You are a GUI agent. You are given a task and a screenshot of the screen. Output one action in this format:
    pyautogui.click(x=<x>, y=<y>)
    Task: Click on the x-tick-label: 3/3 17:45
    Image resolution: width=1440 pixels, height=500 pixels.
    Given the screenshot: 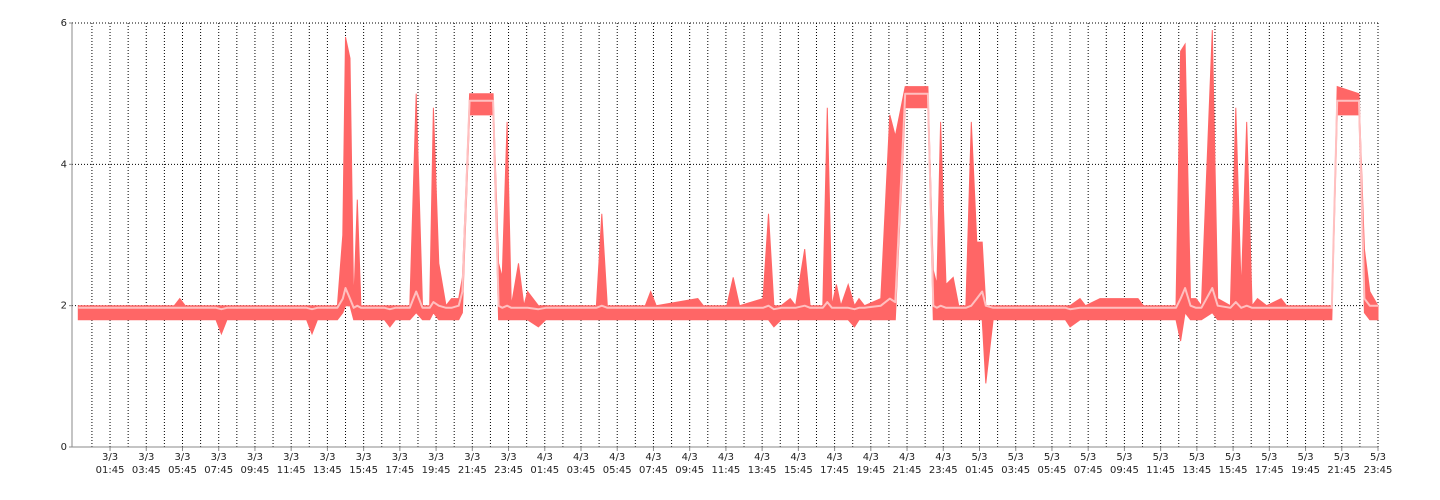 What is the action you would take?
    pyautogui.click(x=400, y=464)
    